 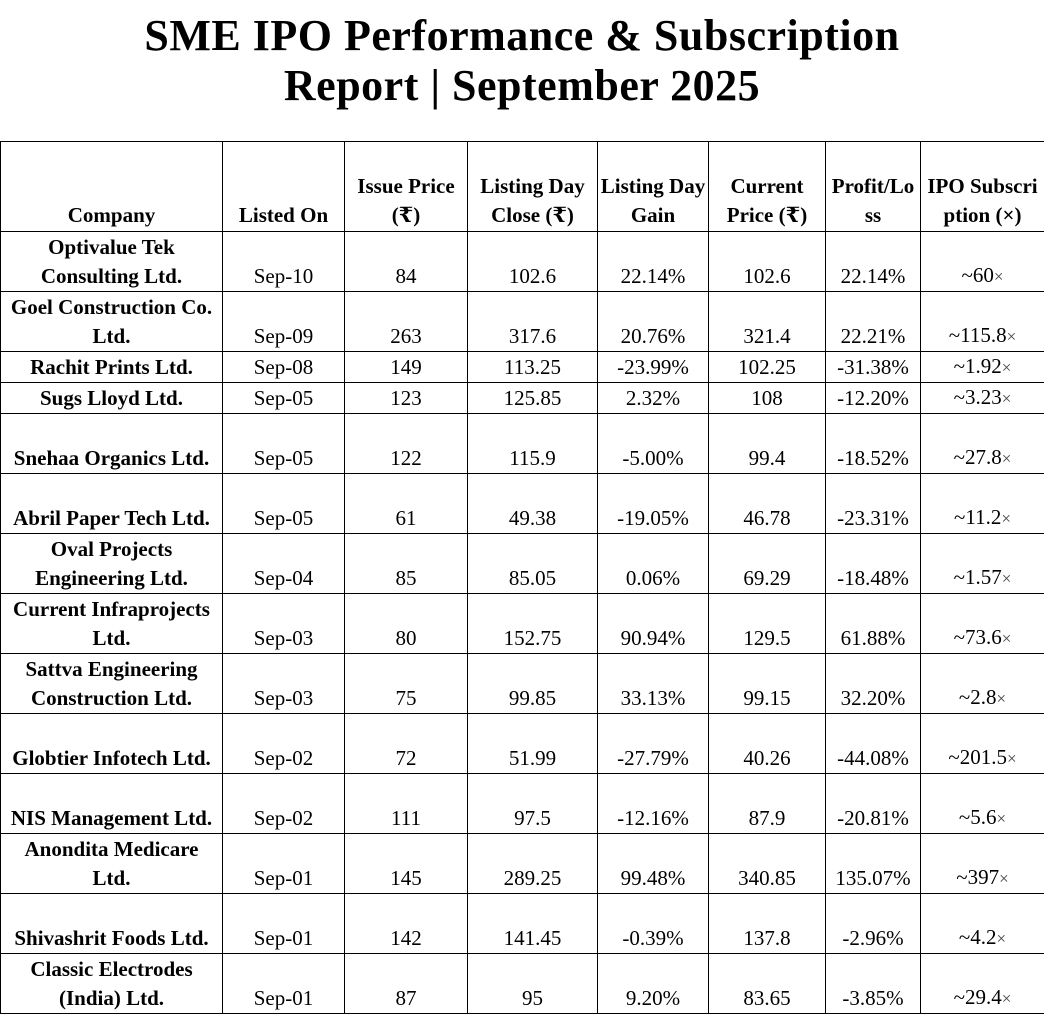 I want to click on listing-close-cell: 102.6, so click(x=532, y=261).